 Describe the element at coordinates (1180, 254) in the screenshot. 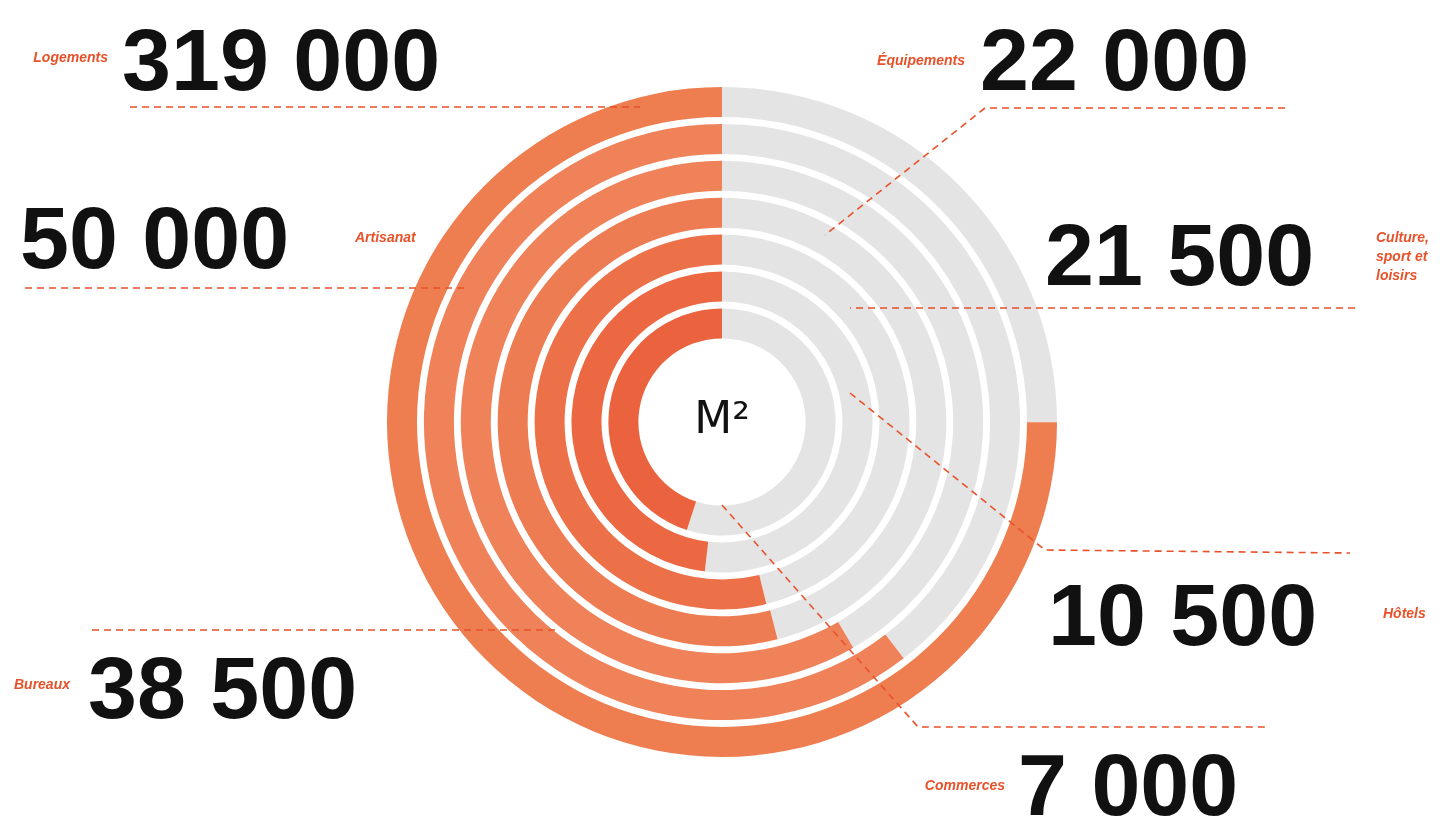

I see `data-label: 21 500` at that location.